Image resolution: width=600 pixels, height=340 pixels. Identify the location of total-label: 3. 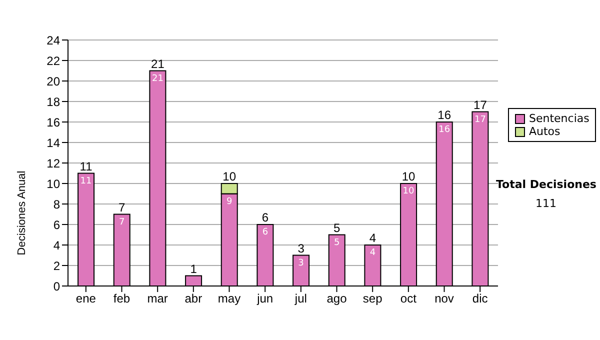
(301, 248).